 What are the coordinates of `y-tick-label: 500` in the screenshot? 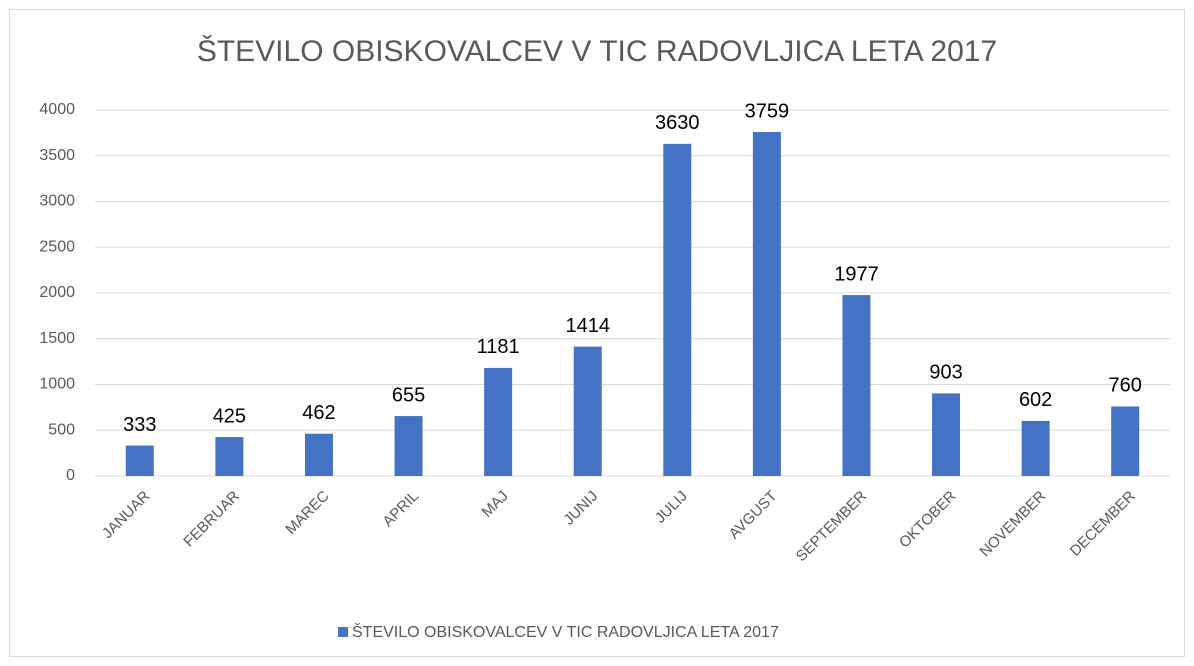 It's located at (61, 429).